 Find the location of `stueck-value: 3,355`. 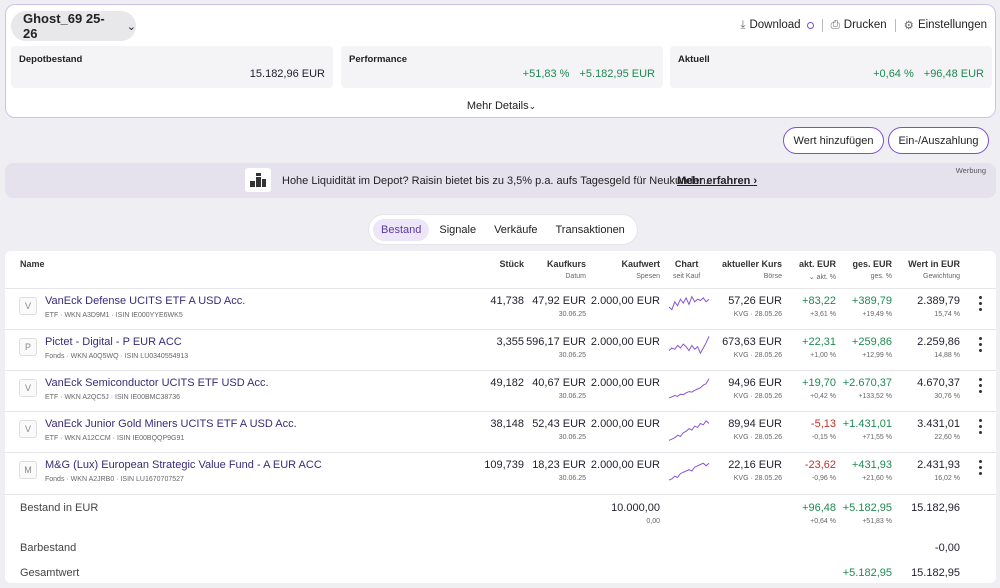

stueck-value: 3,355 is located at coordinates (510, 342).